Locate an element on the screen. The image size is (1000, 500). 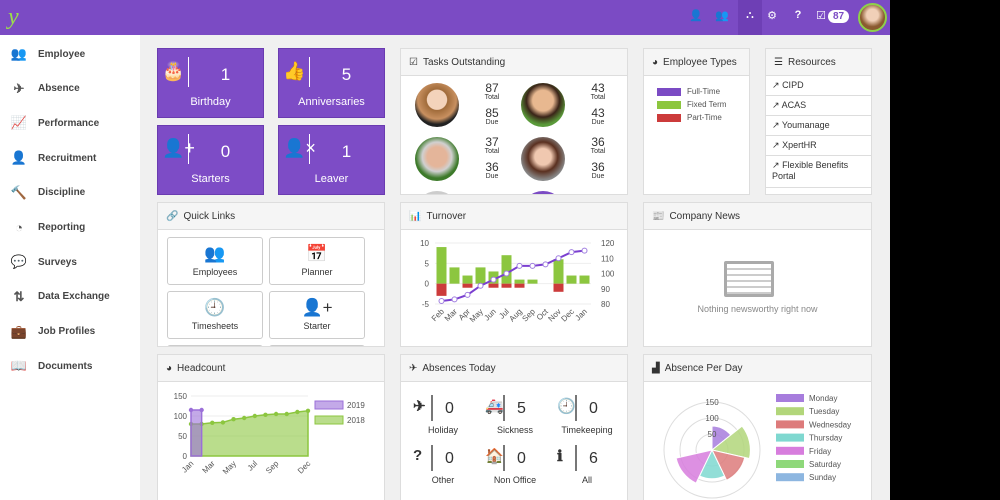
sitemap-icon: ⛬ is located at coordinates (750, 17).